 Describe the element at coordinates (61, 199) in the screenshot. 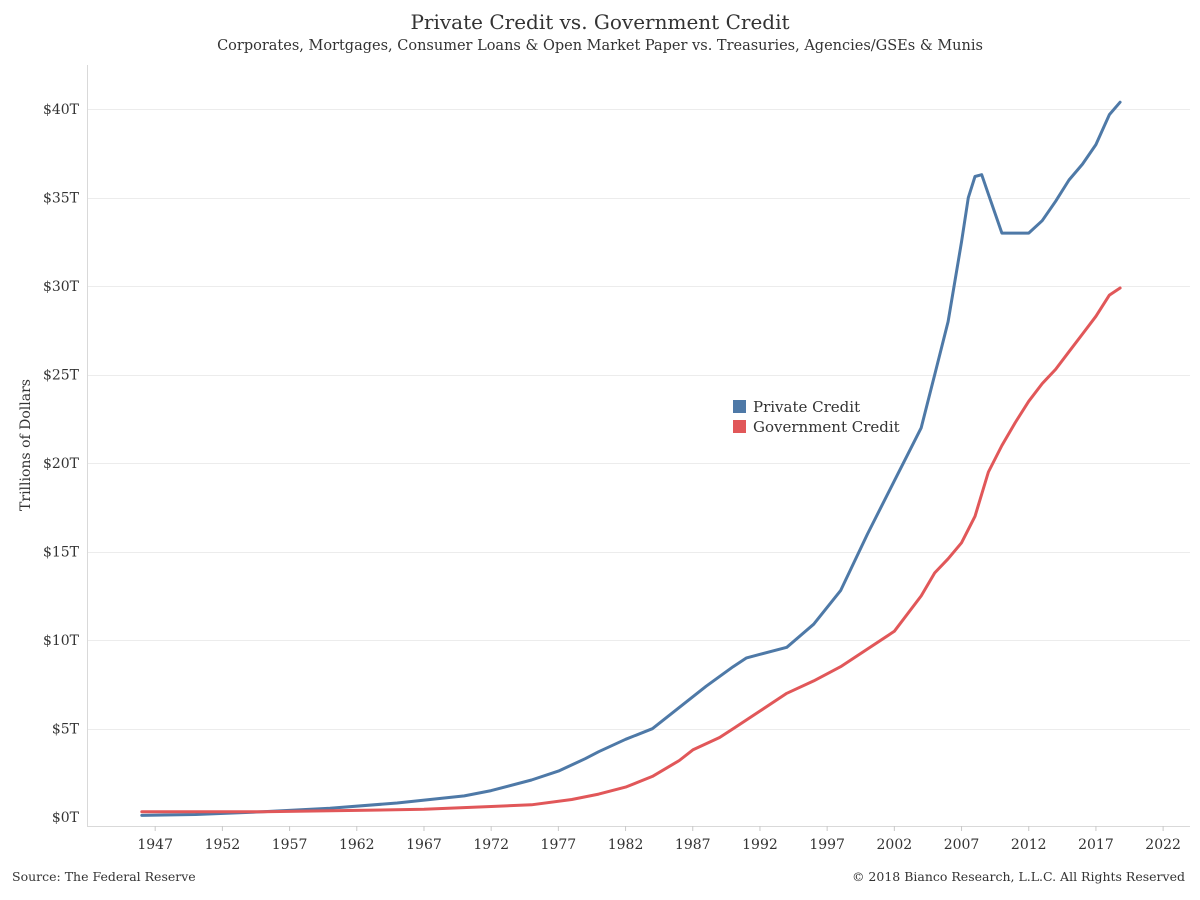

I see `y-tick-label: $35T` at that location.